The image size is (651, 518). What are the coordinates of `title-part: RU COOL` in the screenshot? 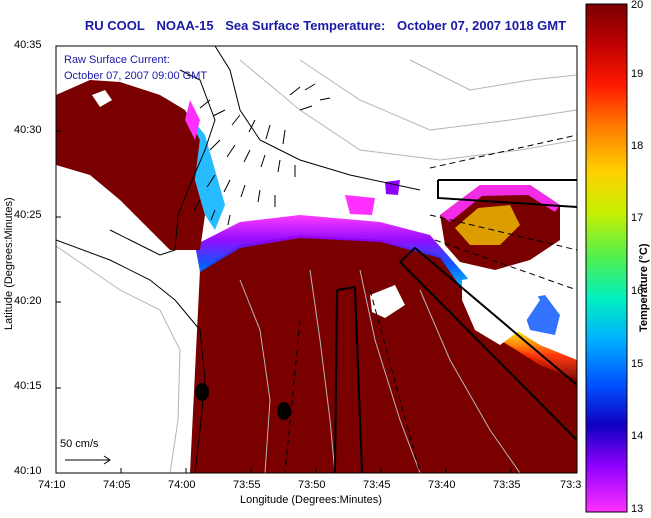 It's located at (114, 25).